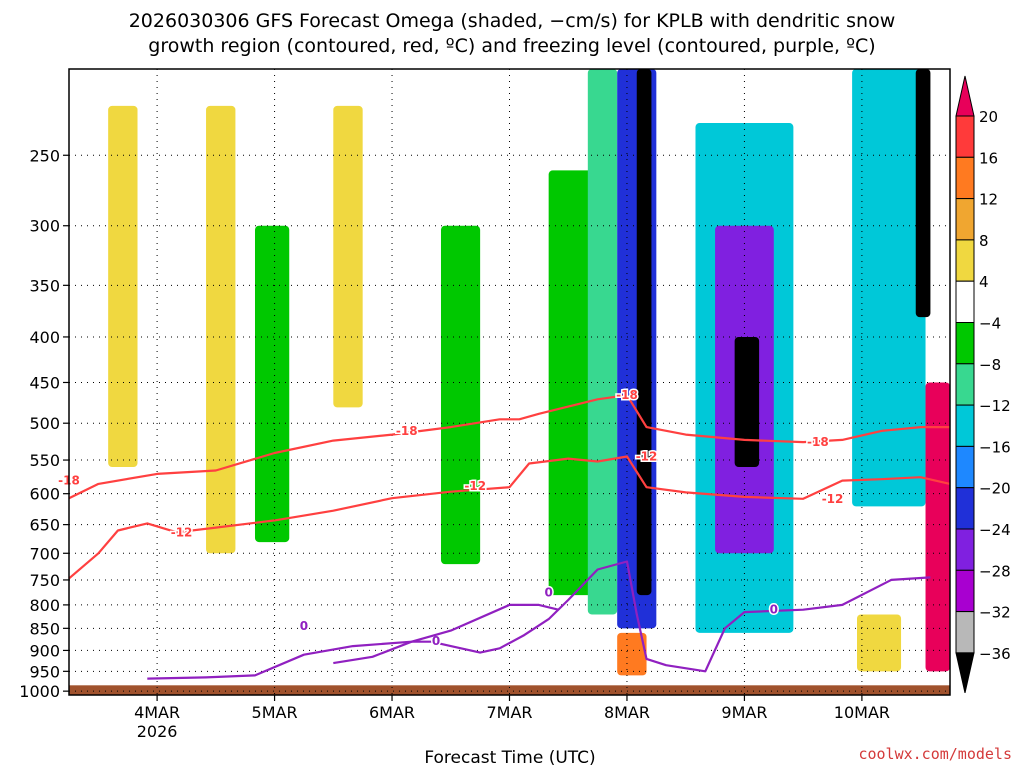 Image resolution: width=1024 pixels, height=768 pixels. I want to click on x-tick-sublabel: 2026, so click(157, 731).